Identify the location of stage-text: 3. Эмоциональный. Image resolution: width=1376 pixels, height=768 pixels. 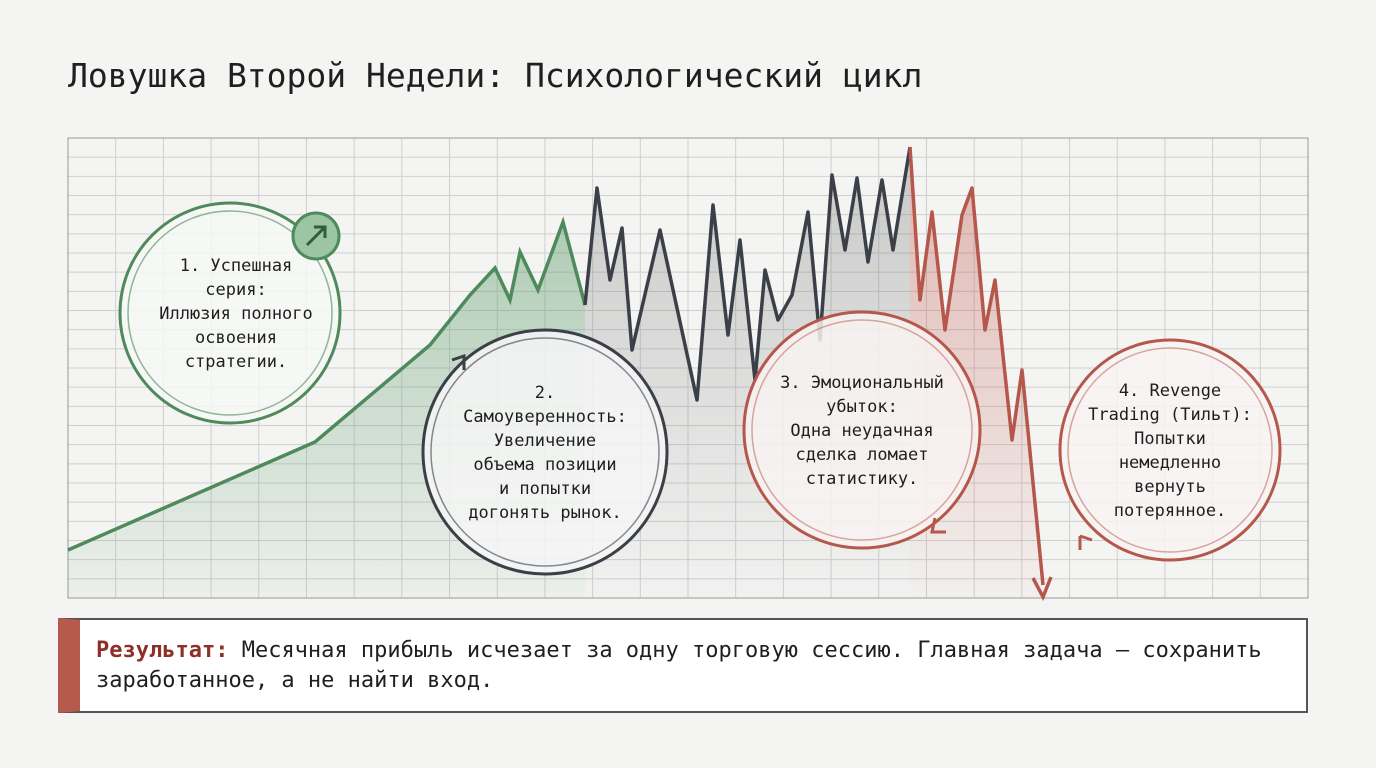
(862, 383).